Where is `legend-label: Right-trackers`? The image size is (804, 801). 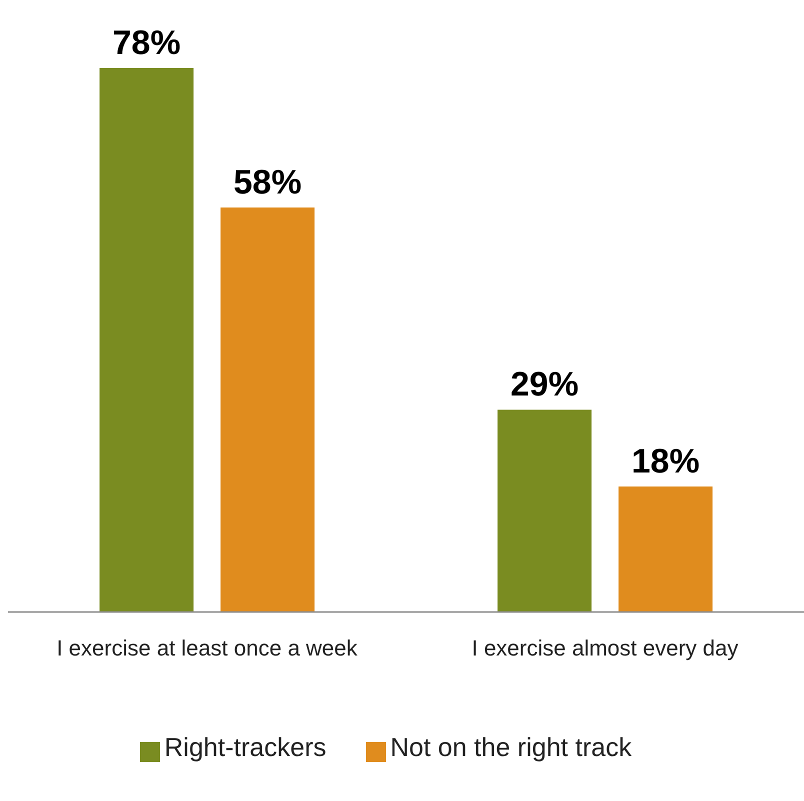 legend-label: Right-trackers is located at coordinates (245, 747).